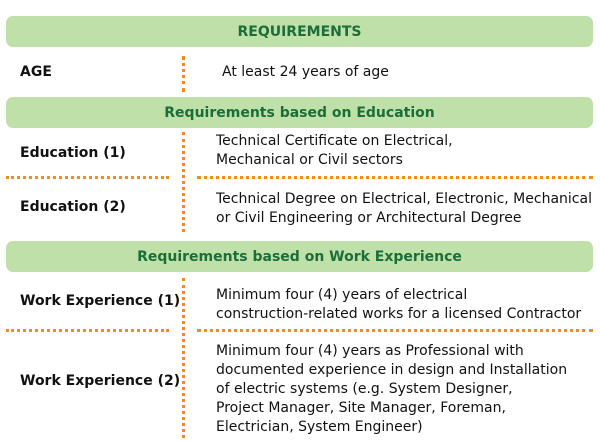 This screenshot has width=600, height=442. Describe the element at coordinates (73, 207) in the screenshot. I see `education-2-label: Education (2)` at that location.